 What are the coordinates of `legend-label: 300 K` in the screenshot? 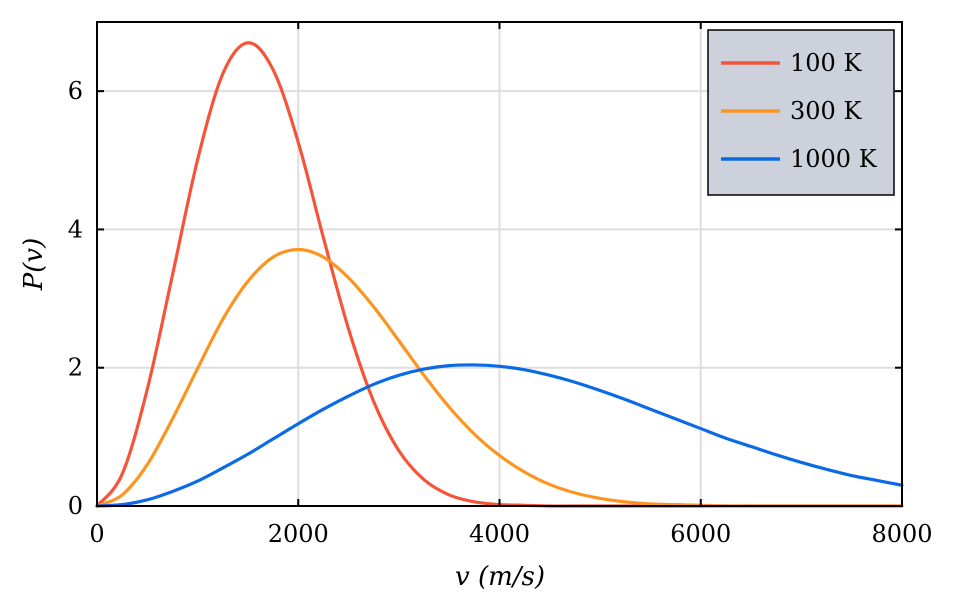 It's located at (826, 111).